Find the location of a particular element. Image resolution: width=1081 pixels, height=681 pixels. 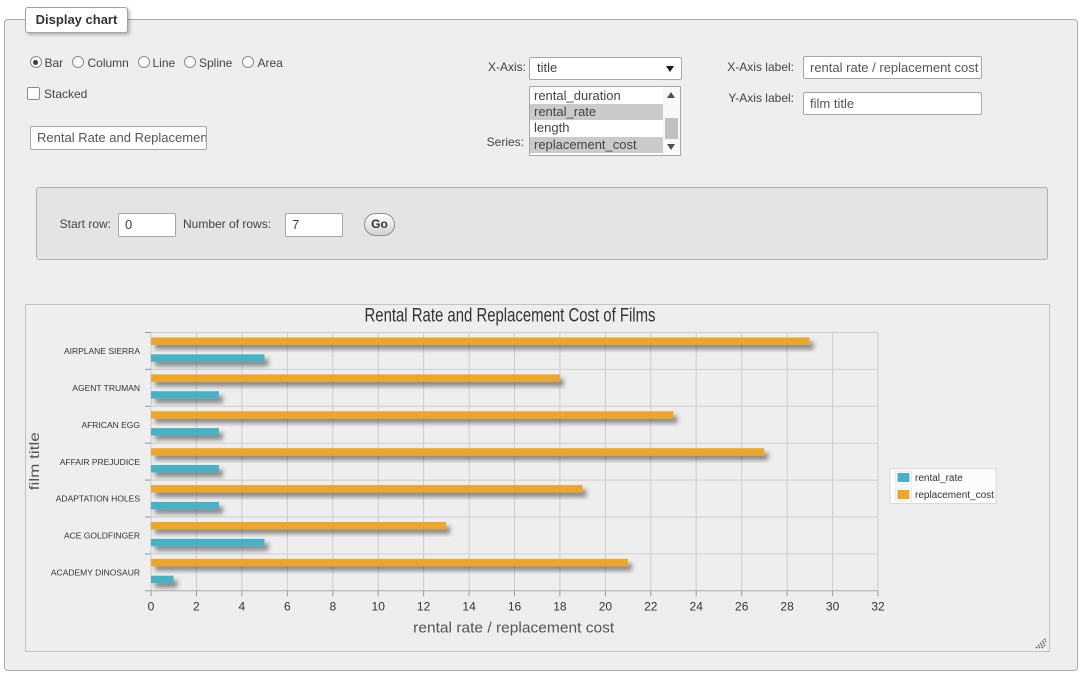

svg-text: AIRPLANE SIERRA is located at coordinates (102, 351).